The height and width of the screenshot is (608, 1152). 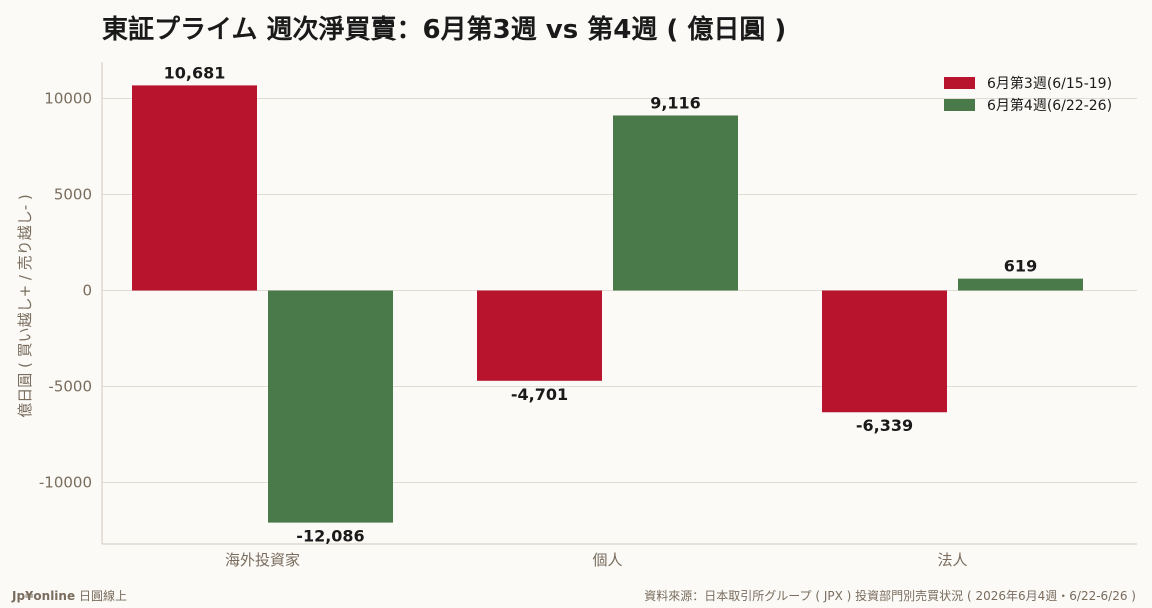 I want to click on x-tick-label: 海外投資家, so click(x=262, y=560).